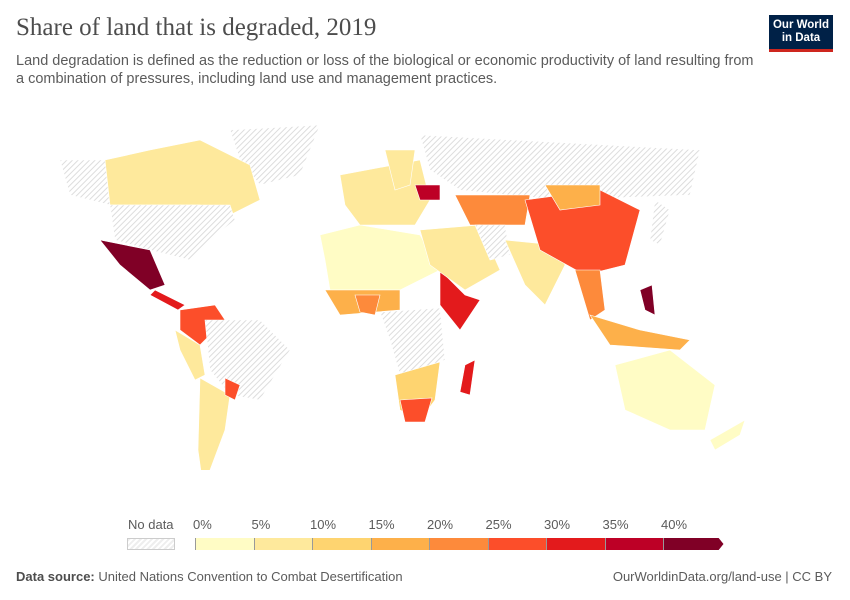 The image size is (850, 600). Describe the element at coordinates (232, 389) in the screenshot. I see `country-paraguay` at that location.